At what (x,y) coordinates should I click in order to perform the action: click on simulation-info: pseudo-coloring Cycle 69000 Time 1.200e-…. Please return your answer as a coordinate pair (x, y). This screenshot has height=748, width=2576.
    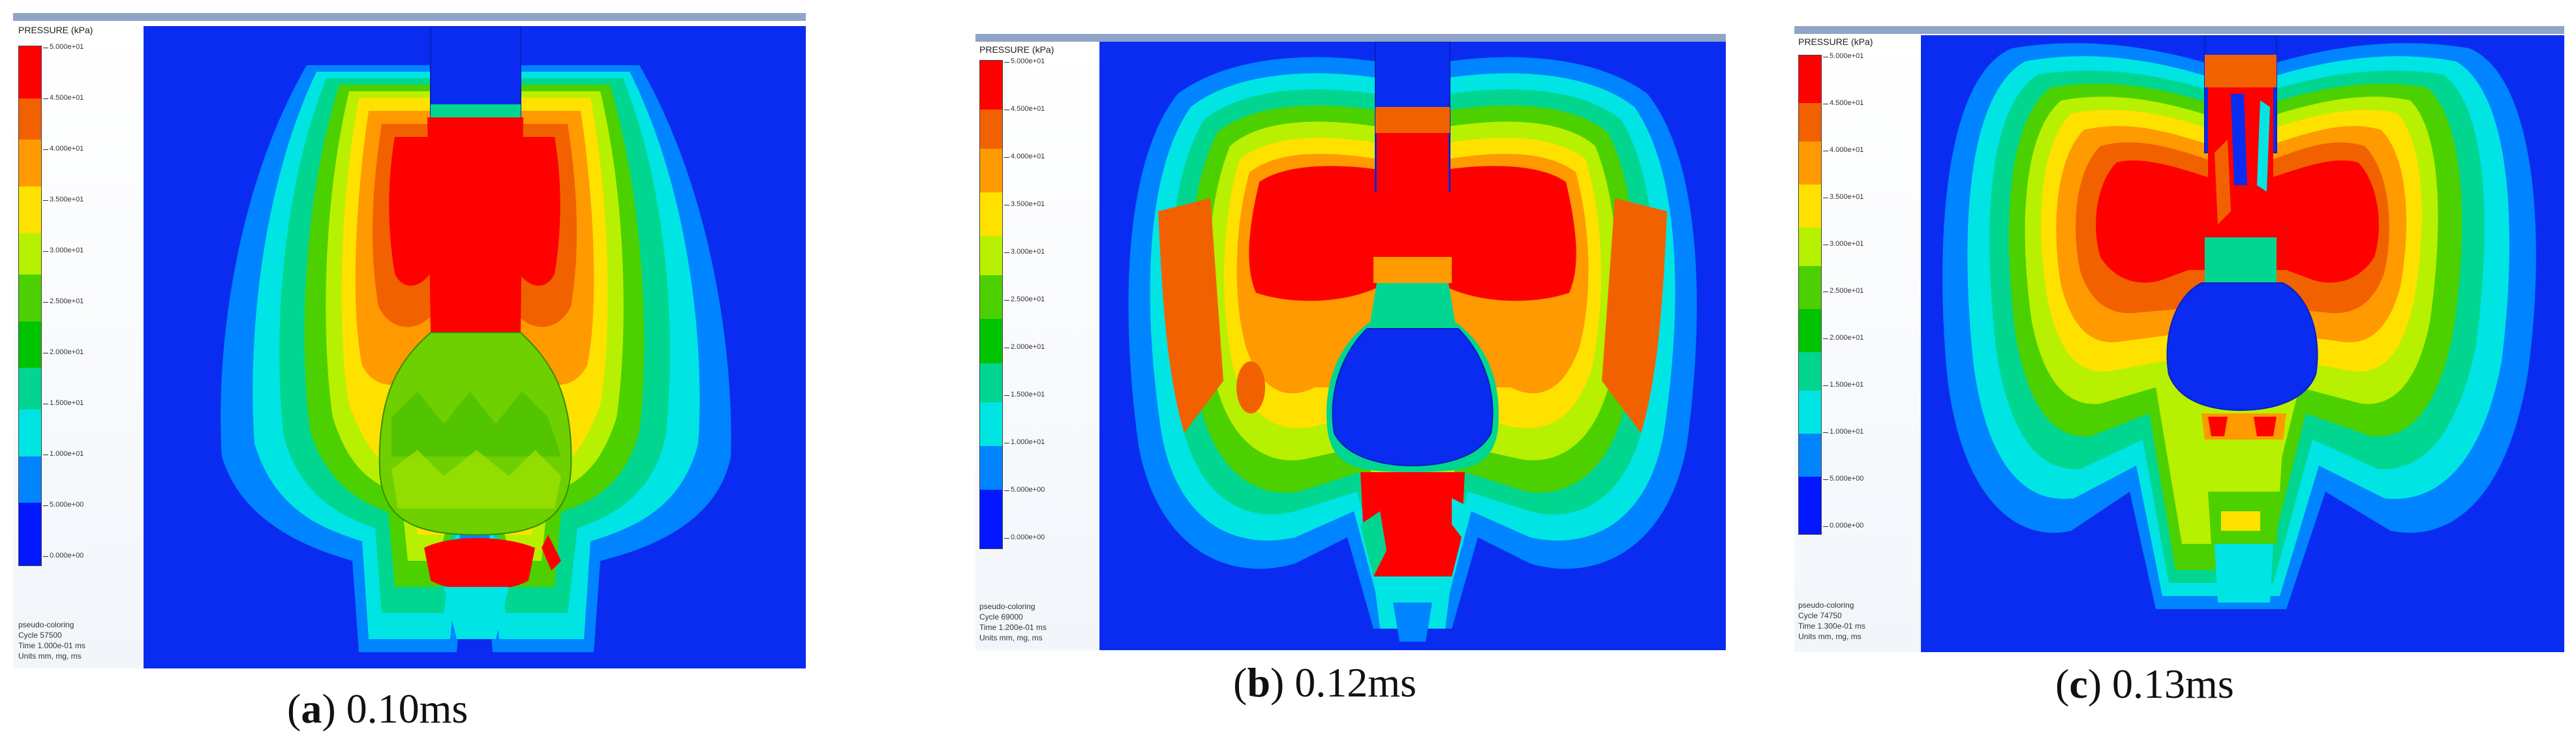
    Looking at the image, I should click on (1013, 622).